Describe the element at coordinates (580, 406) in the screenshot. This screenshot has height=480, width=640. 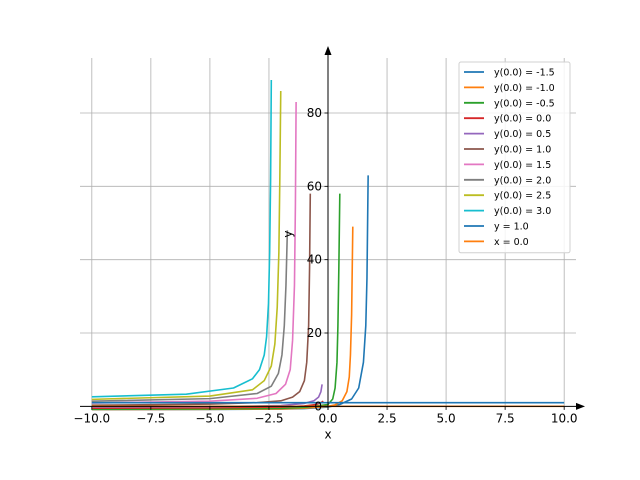
I see `x-axis-arrow` at that location.